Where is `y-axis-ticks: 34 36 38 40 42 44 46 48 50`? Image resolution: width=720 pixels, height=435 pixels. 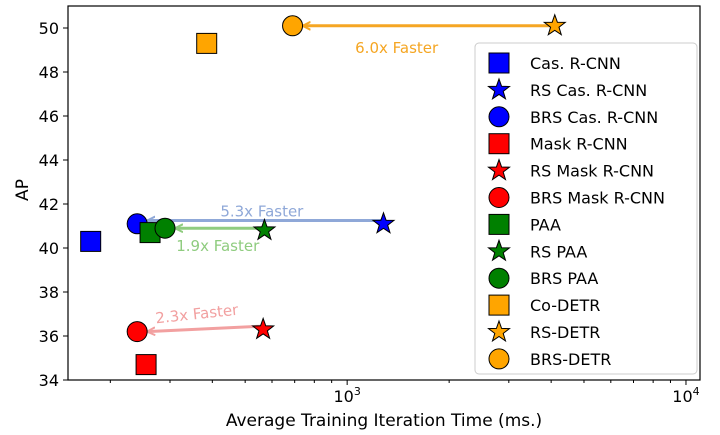 y-axis-ticks: 34 36 38 40 42 44 46 48 50 is located at coordinates (53, 204).